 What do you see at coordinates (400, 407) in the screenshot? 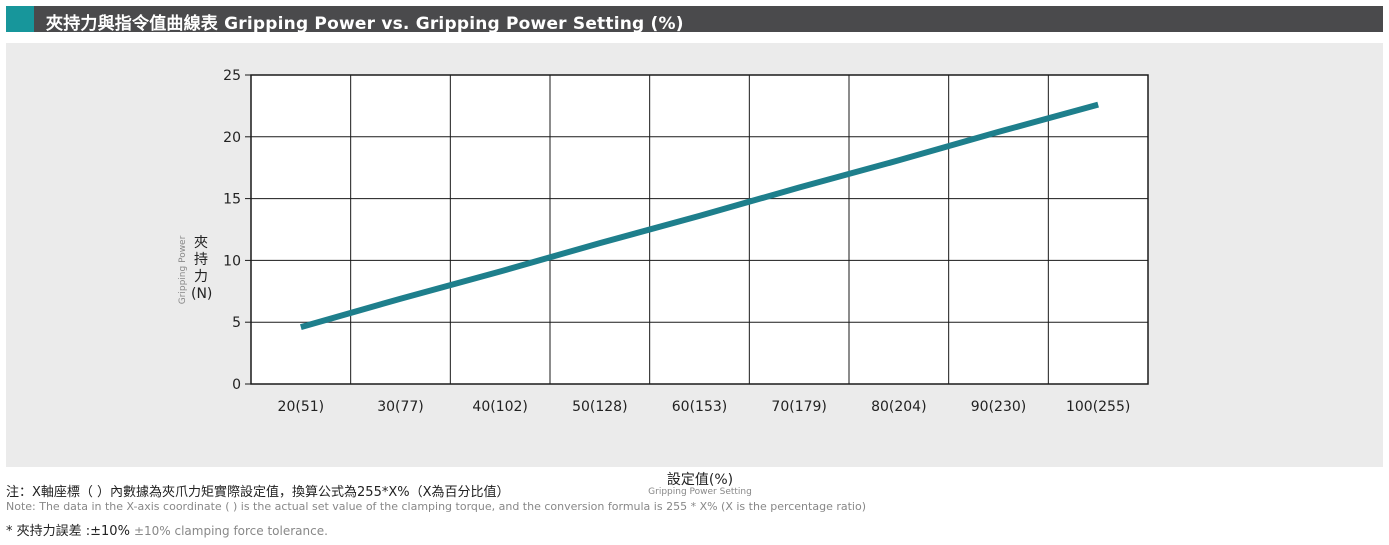
I see `x-tick-label-1: 30(77)` at bounding box center [400, 407].